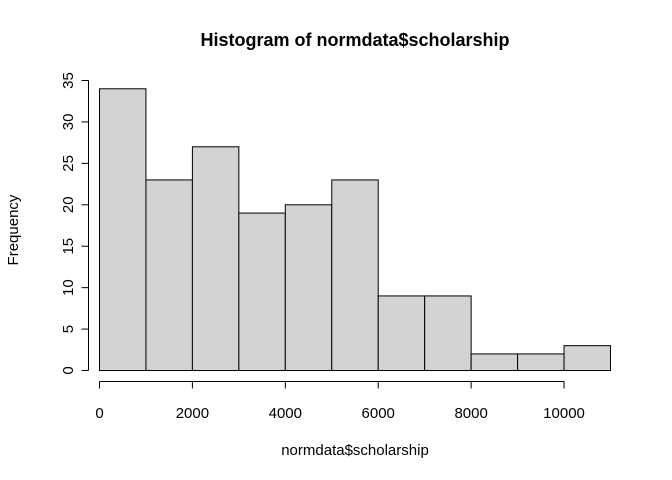 Image resolution: width=672 pixels, height=480 pixels. Describe the element at coordinates (68, 163) in the screenshot. I see `y-tick-label: 25` at that location.